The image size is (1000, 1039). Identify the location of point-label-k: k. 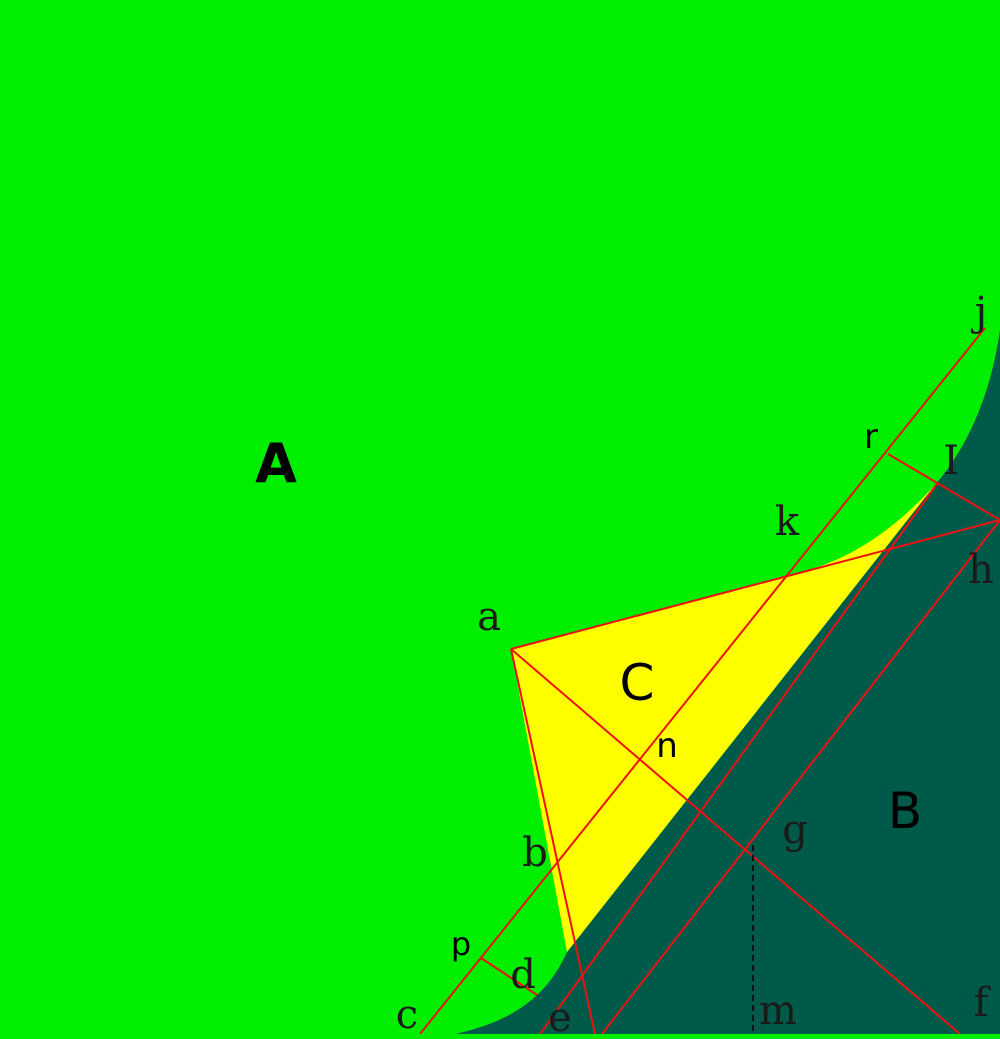
(787, 522).